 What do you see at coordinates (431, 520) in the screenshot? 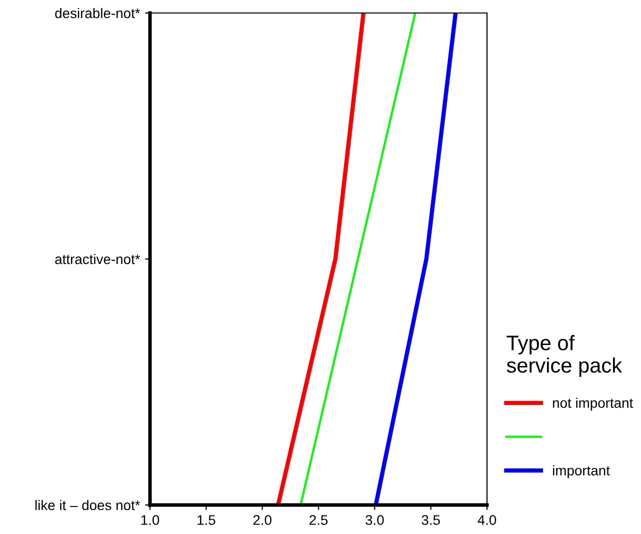
I see `x-tick-label: 3.5` at bounding box center [431, 520].